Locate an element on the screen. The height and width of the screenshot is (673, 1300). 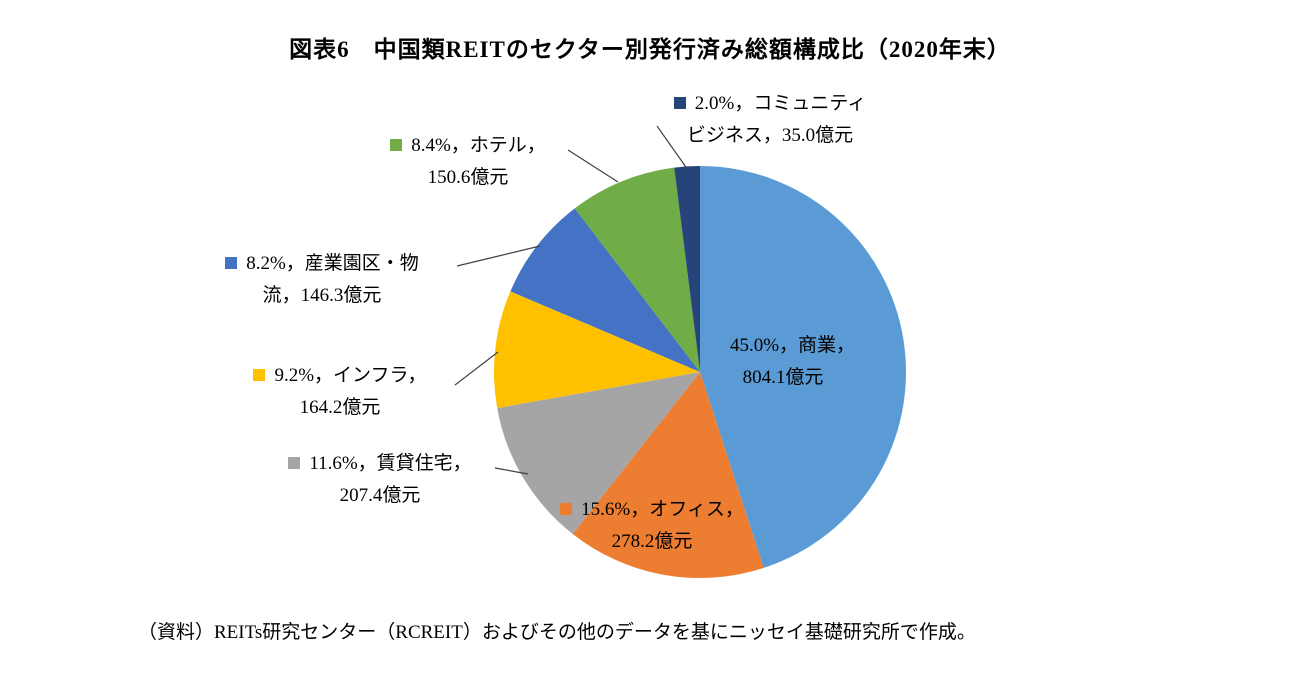
slice-label-line: 11.6%，賃貸住宅， is located at coordinates (380, 464).